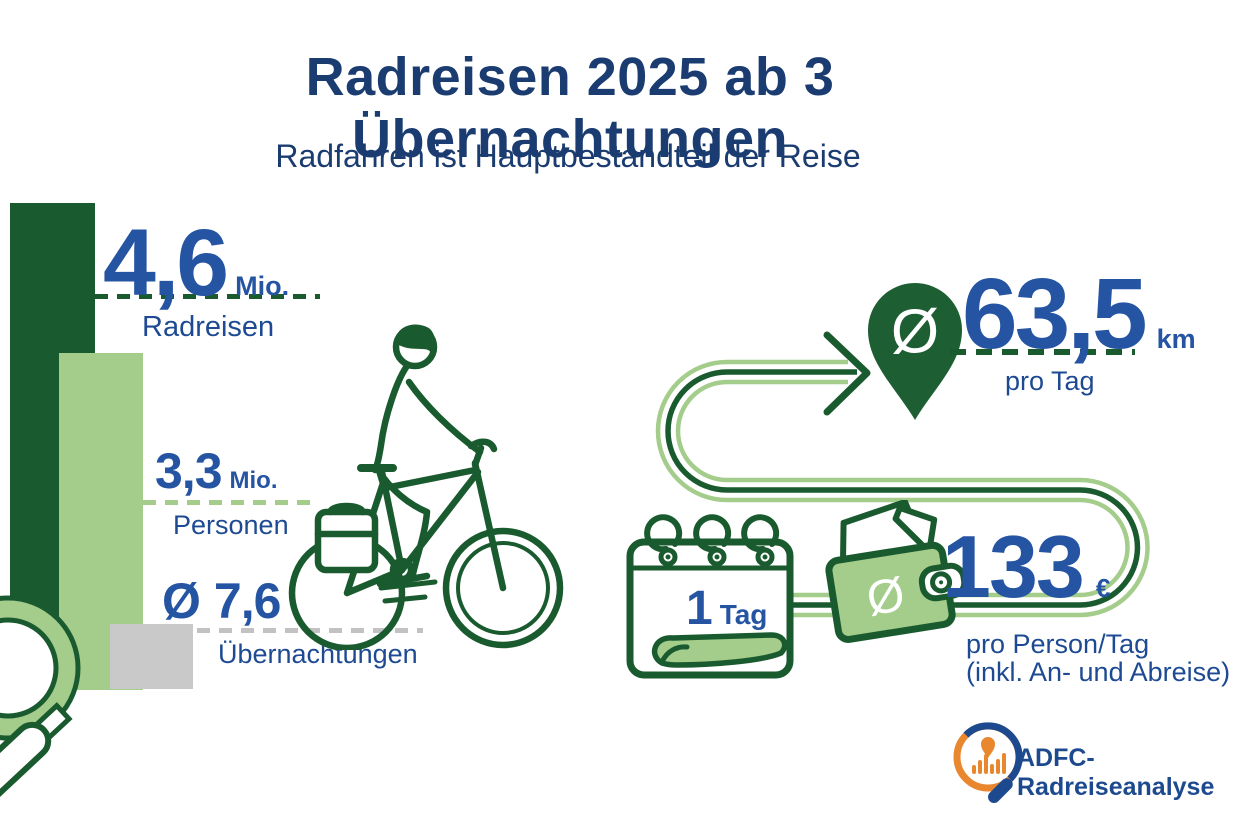 The width and height of the screenshot is (1240, 827). I want to click on stat-cost-label-line2: (inkl. An- und Abreise), so click(1098, 672).